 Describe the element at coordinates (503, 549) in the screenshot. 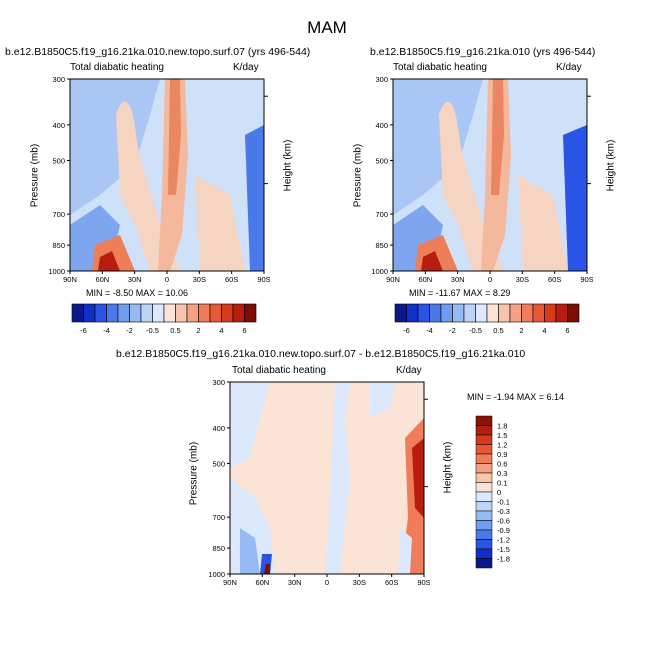

I see `colorbar-label: -1.5` at that location.